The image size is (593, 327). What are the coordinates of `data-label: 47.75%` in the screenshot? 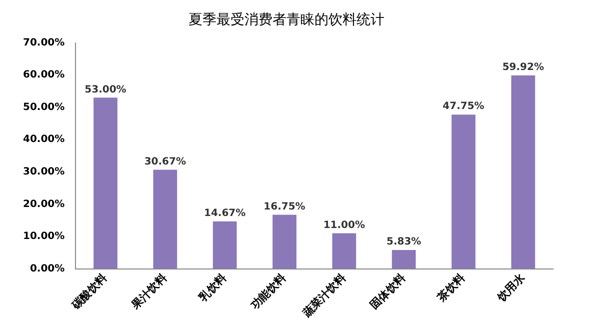 It's located at (463, 106).